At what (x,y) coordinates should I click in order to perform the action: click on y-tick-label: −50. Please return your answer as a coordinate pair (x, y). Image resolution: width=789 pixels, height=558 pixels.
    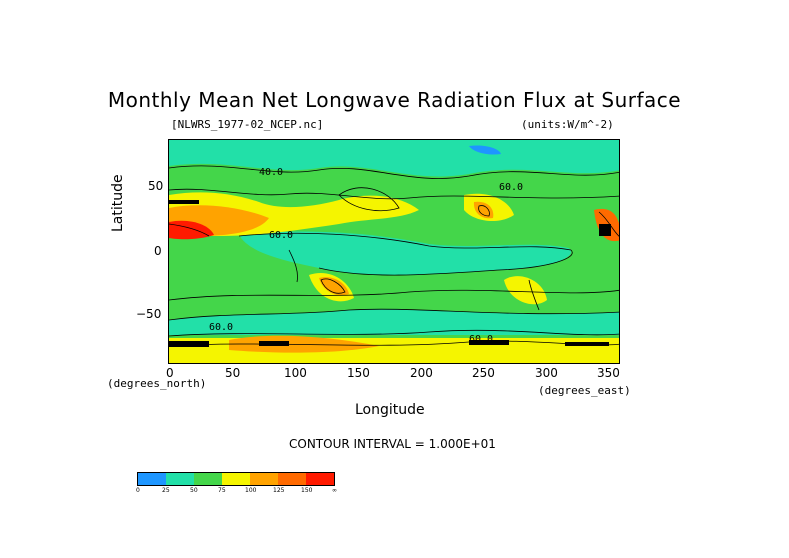
    Looking at the image, I should click on (149, 314).